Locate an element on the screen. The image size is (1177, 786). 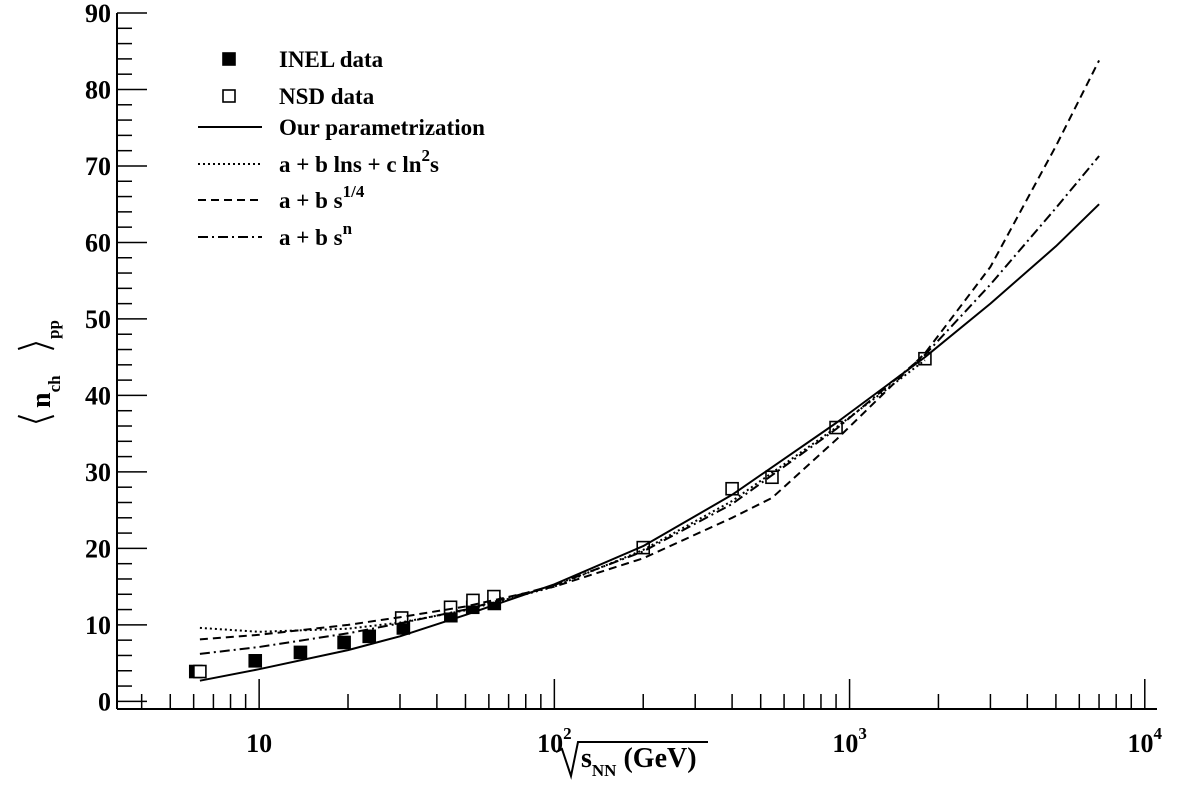
legend-label: a + b sn is located at coordinates (316, 234).